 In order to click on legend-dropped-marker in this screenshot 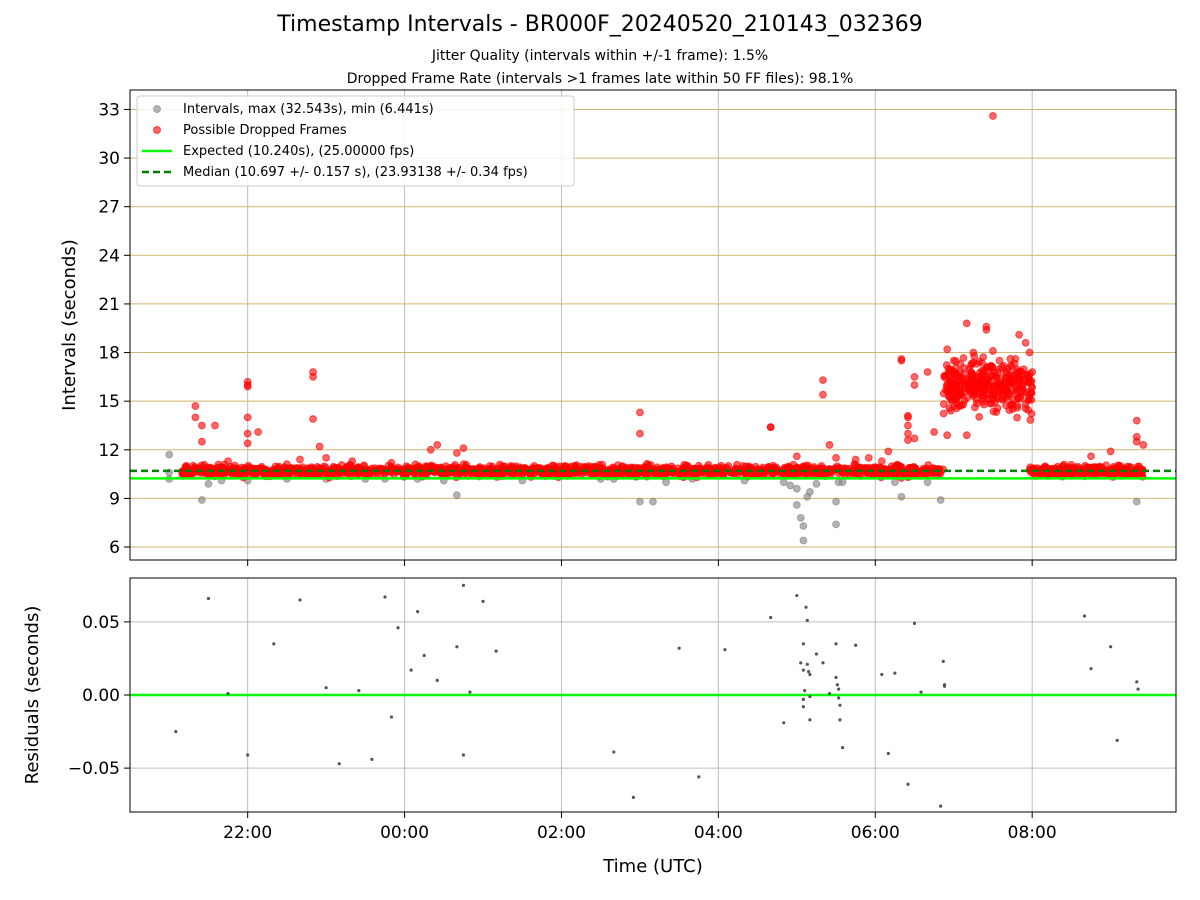, I will do `click(157, 130)`.